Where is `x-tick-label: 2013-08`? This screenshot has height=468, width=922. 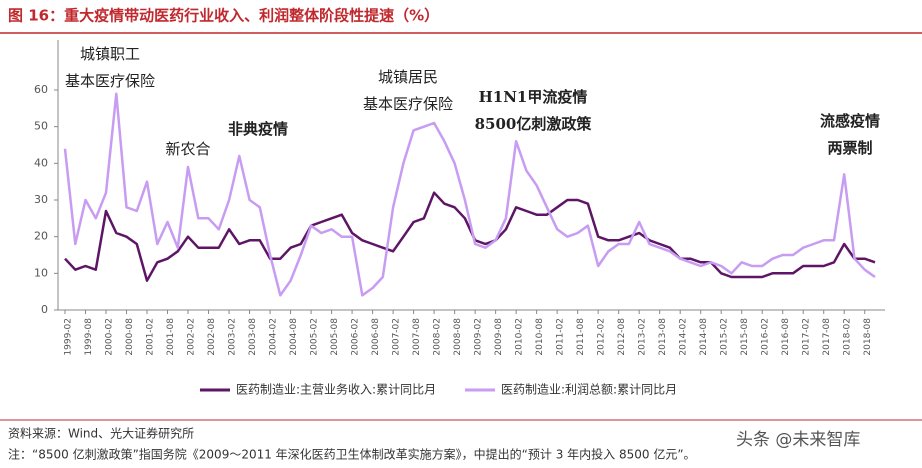 x-tick-label: 2013-08 is located at coordinates (663, 337).